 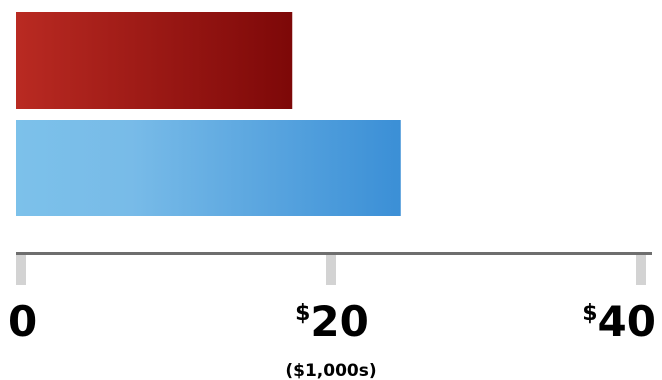 I want to click on tick-value: 0, so click(x=22, y=321).